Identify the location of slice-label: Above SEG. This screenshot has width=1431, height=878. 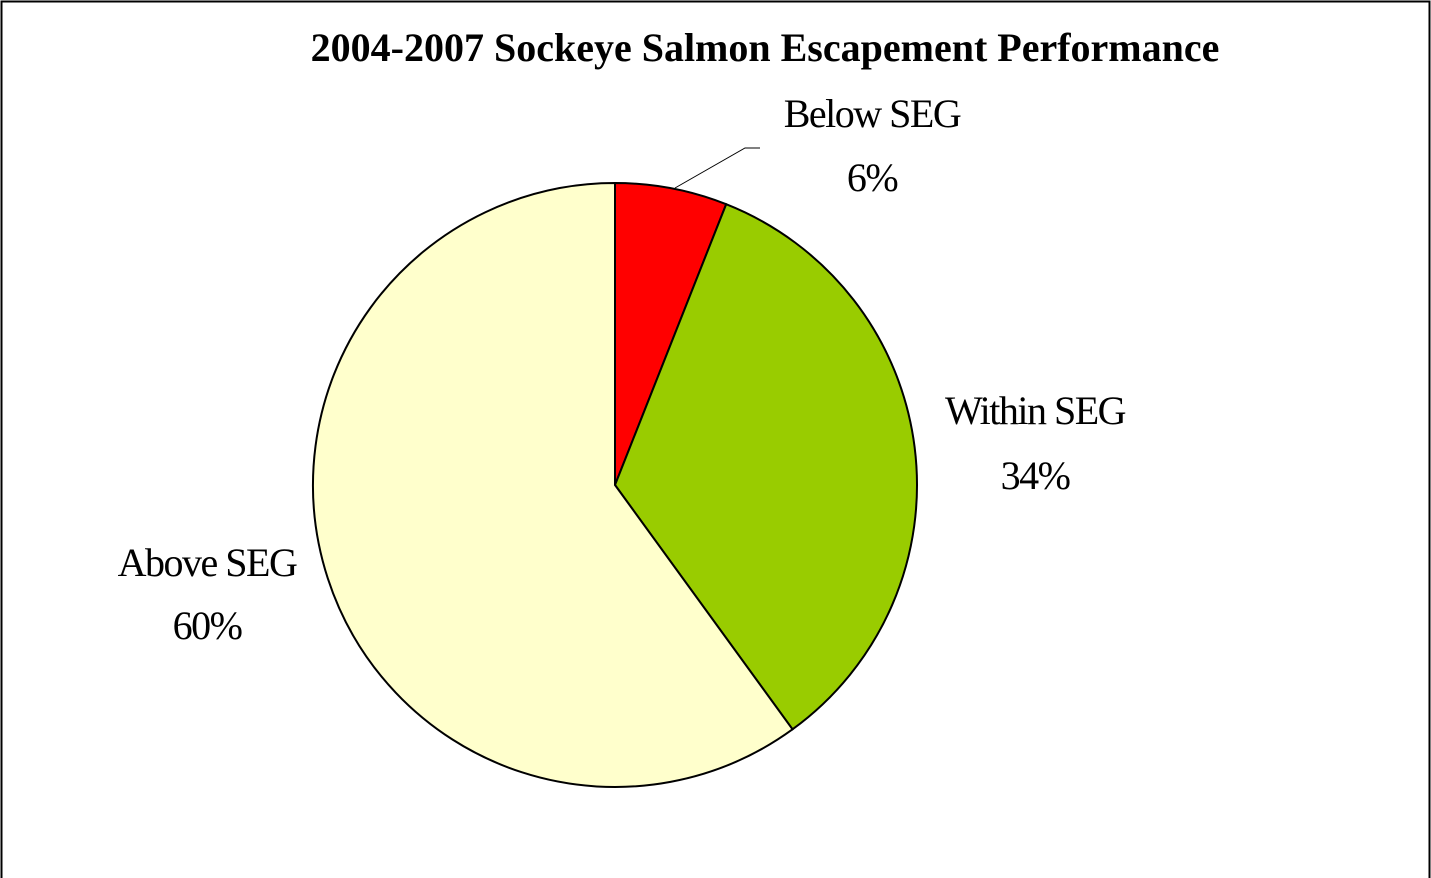
(207, 562).